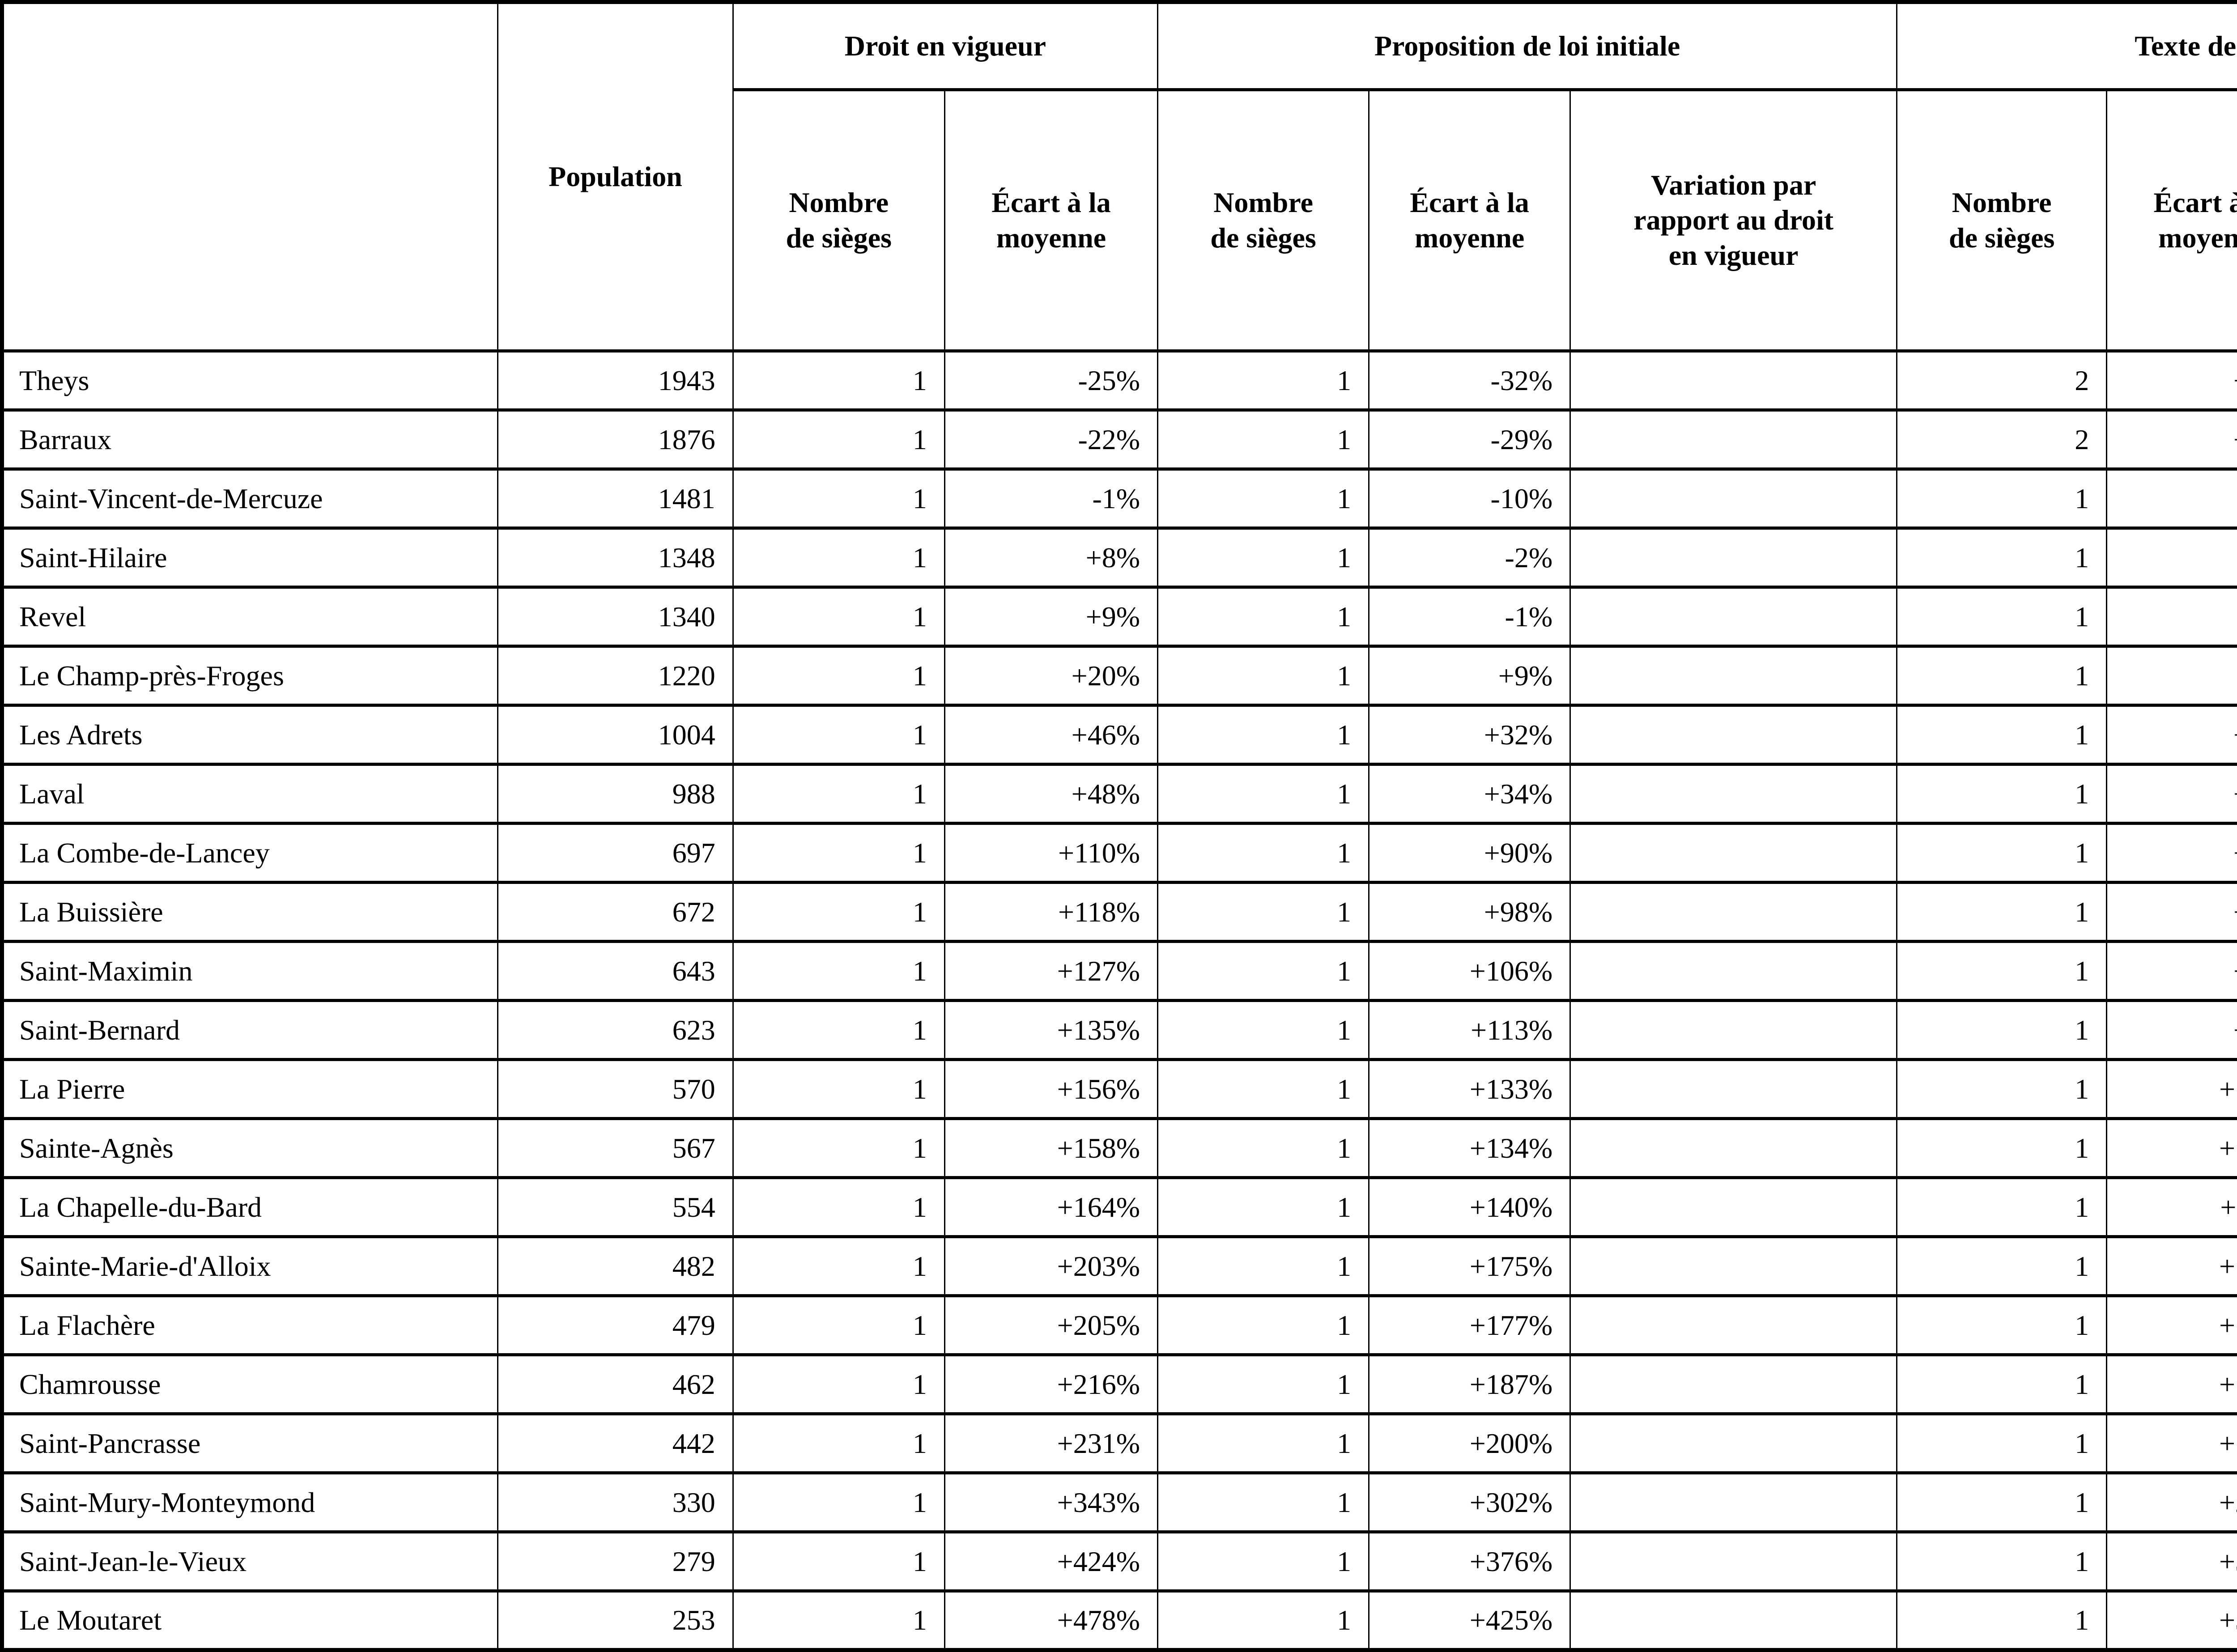 This screenshot has height=1652, width=2237. I want to click on population-cell: 1220, so click(615, 675).